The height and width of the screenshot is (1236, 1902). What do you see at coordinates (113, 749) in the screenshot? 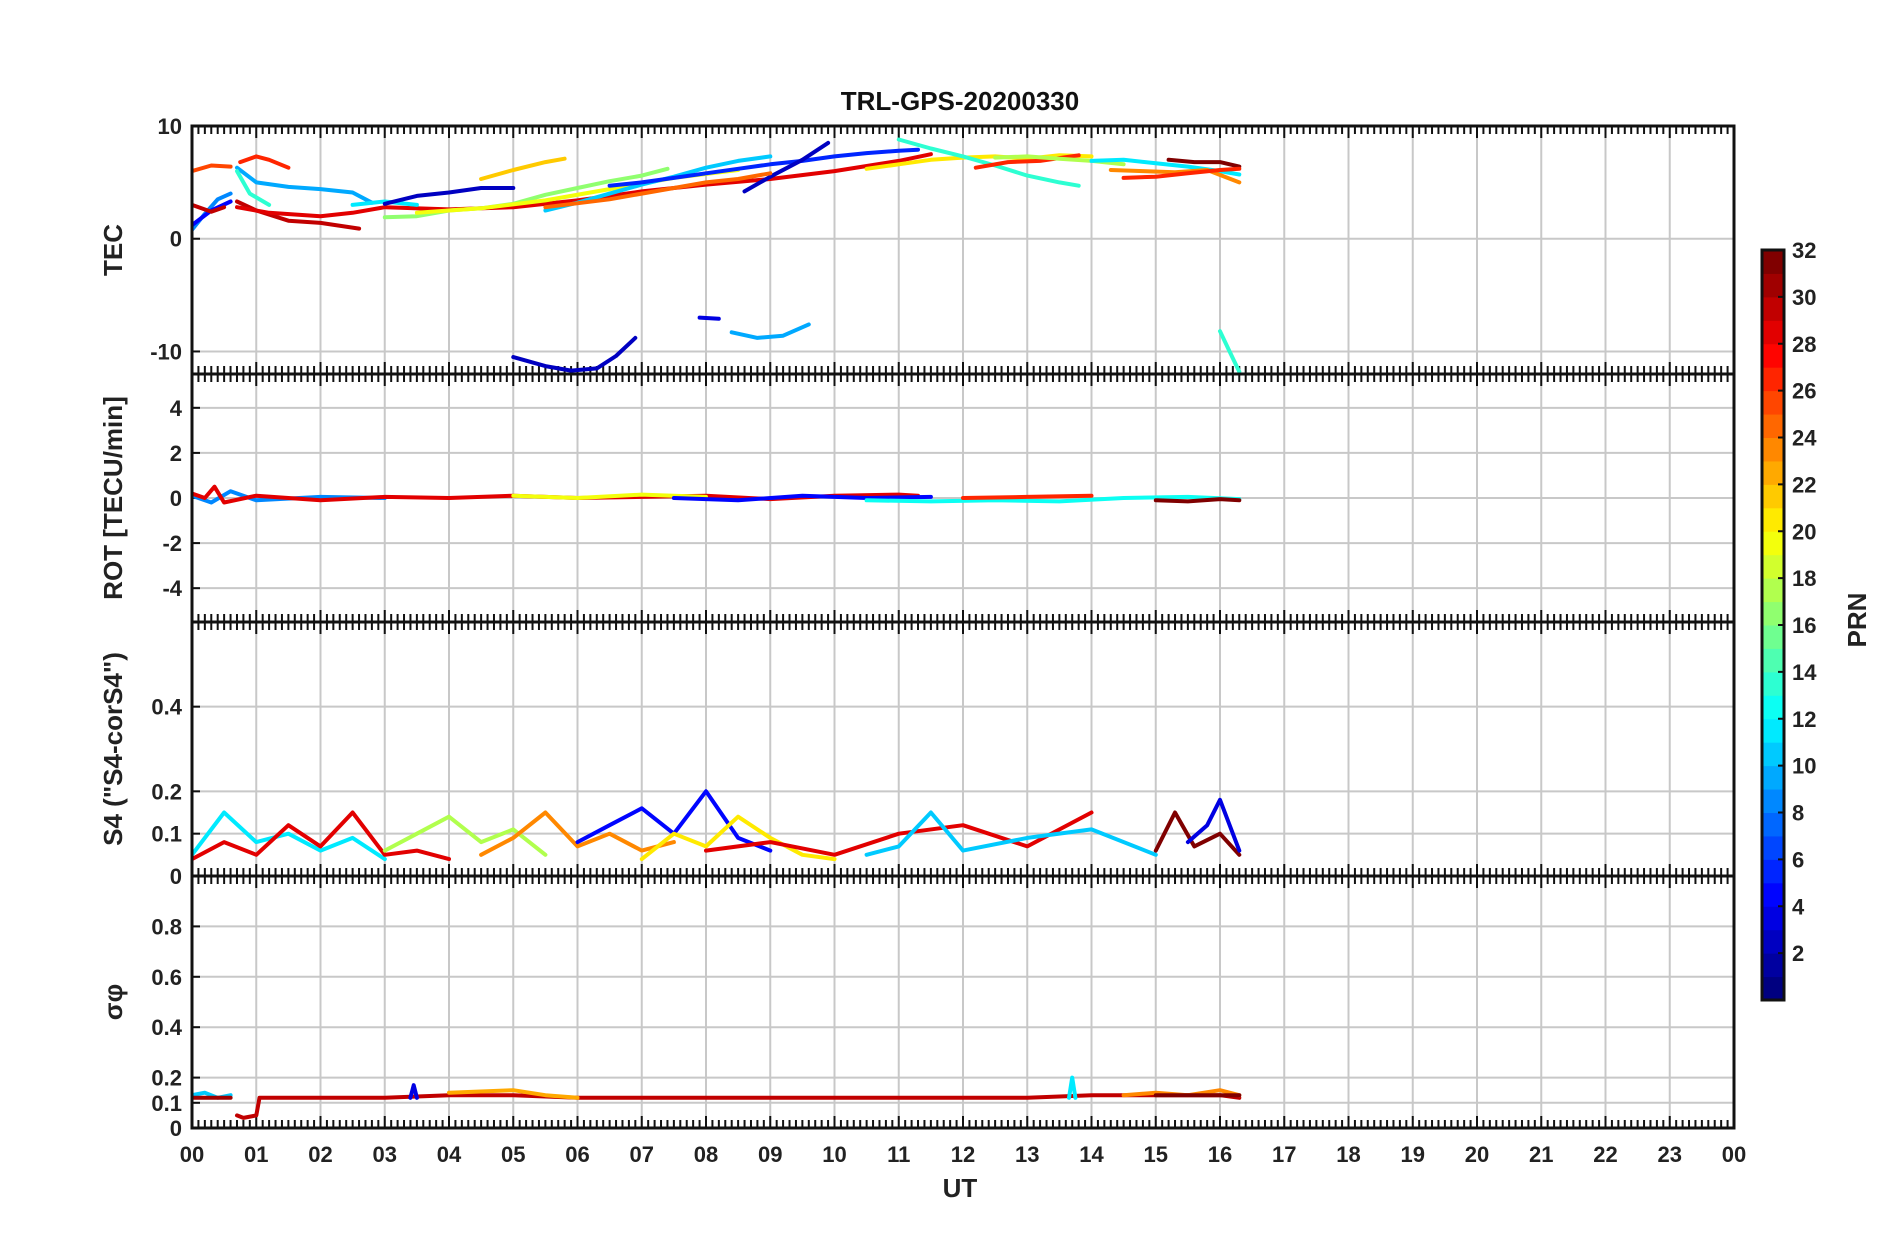
I see `y-axis-label-s4: S4 ("S4-corS4")` at bounding box center [113, 749].